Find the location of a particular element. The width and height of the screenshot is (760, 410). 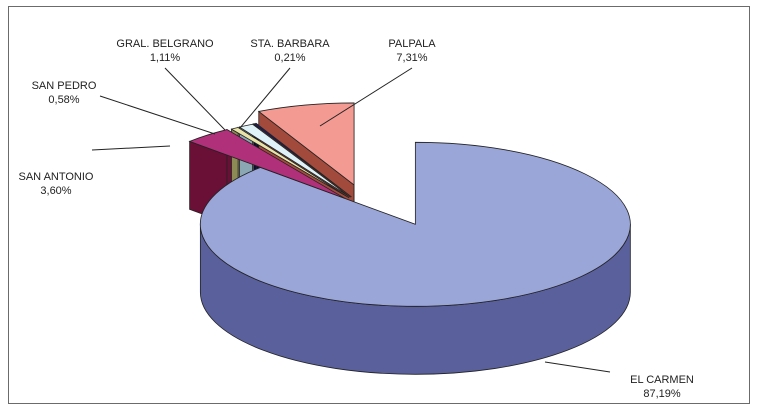

leader-line-san-antonio is located at coordinates (131, 148).